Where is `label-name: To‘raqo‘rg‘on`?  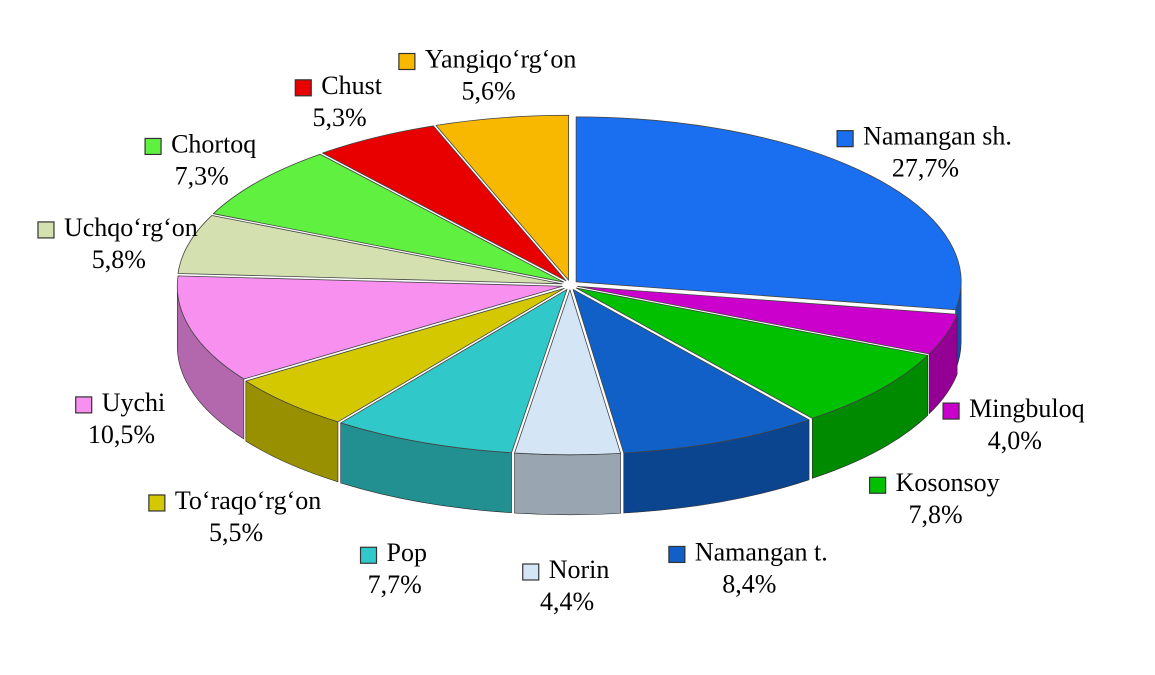 label-name: To‘raqo‘rg‘on is located at coordinates (248, 500).